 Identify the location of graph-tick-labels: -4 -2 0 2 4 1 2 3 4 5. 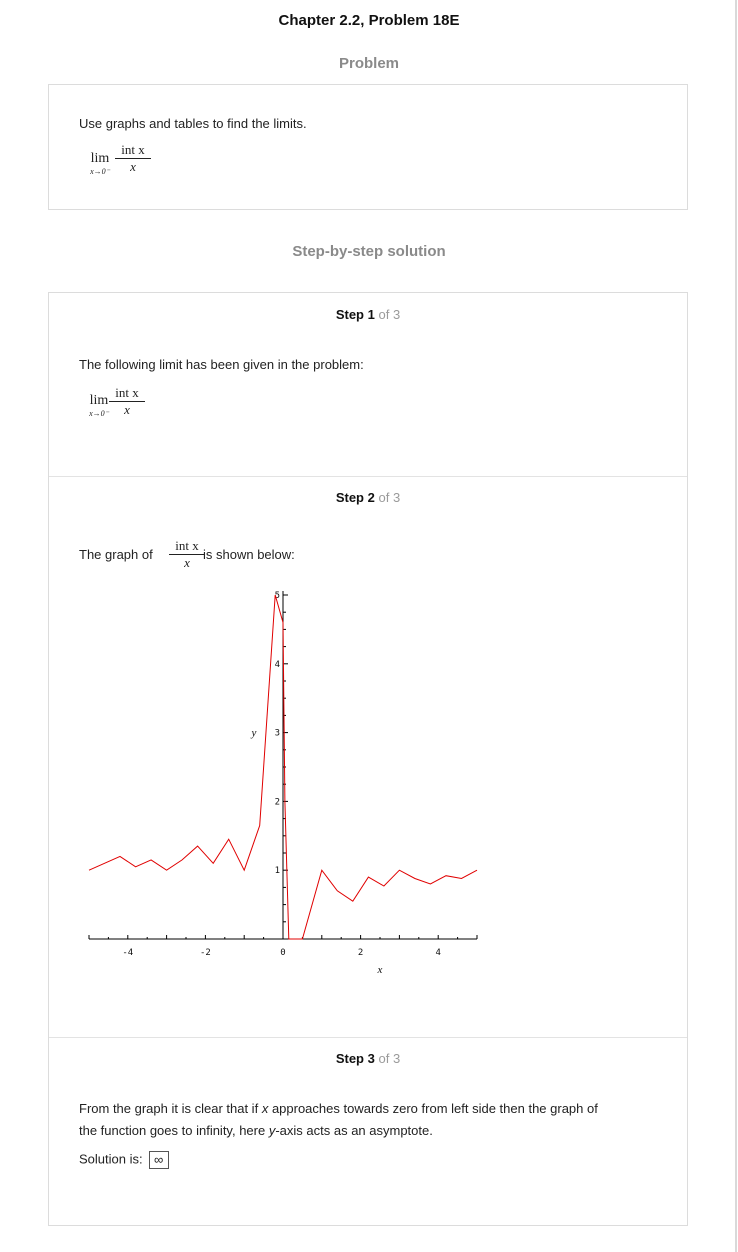
(281, 774).